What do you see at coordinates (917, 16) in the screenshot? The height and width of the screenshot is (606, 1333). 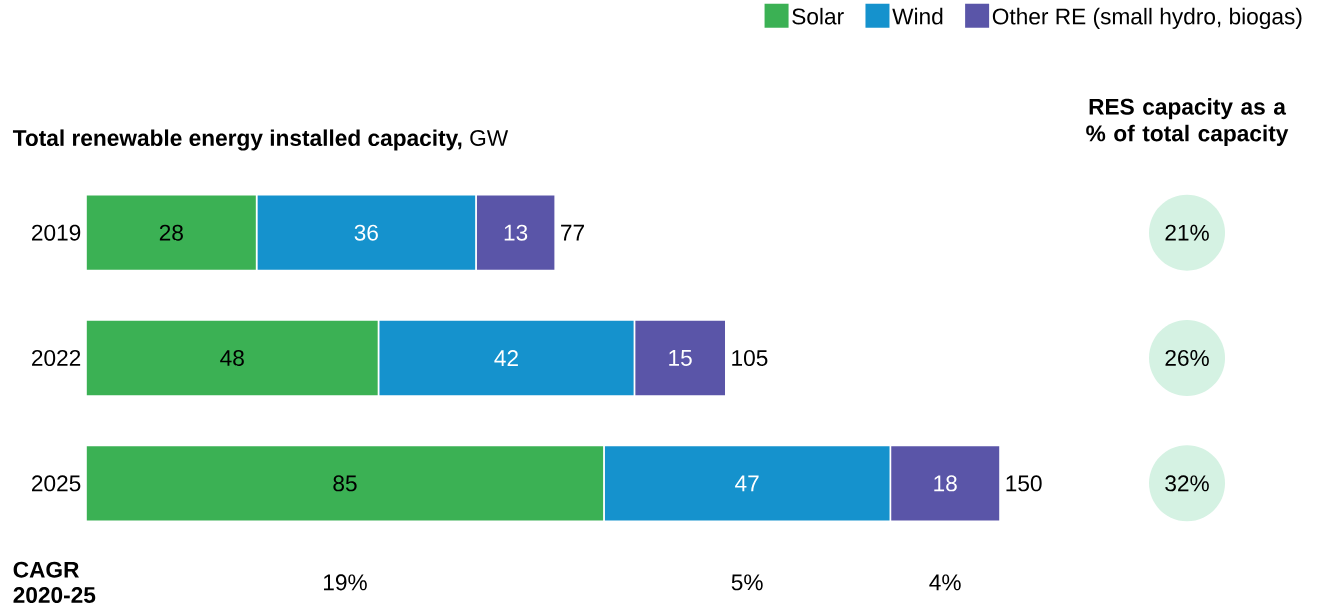 I see `legend-label: Wind` at bounding box center [917, 16].